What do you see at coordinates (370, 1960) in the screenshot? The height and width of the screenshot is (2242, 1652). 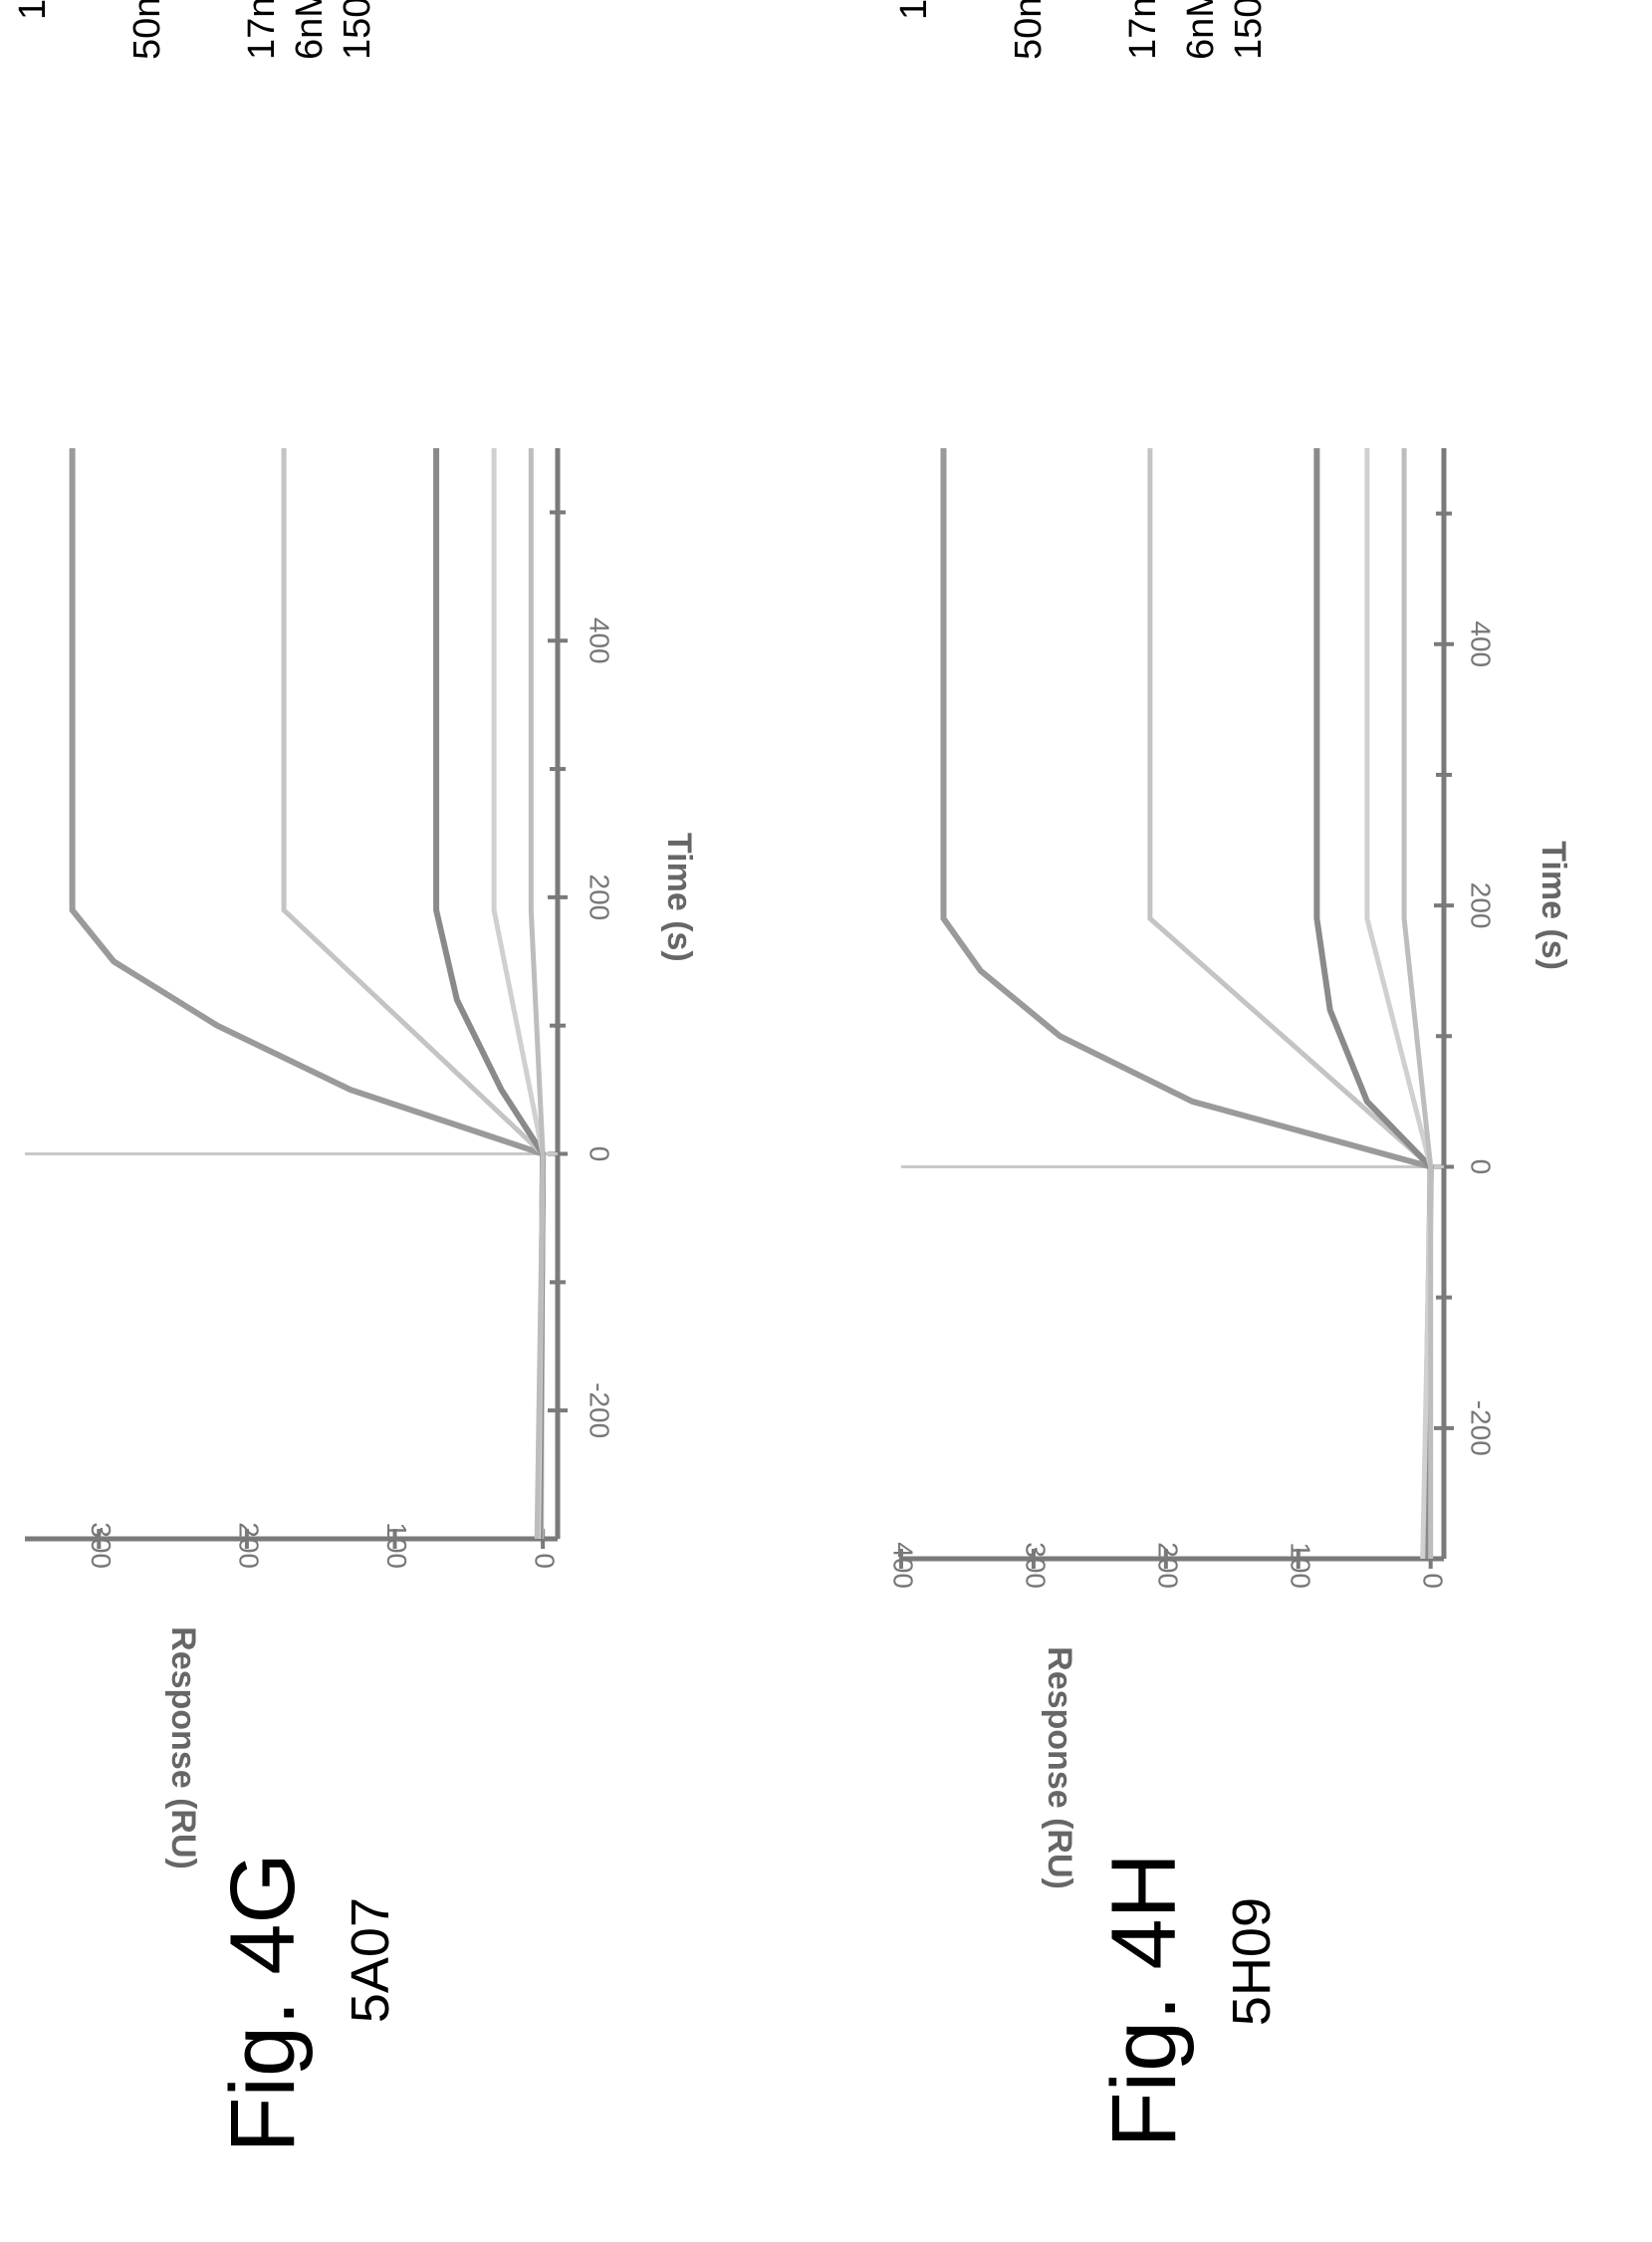 I see `figure-subtitle: 5A07` at bounding box center [370, 1960].